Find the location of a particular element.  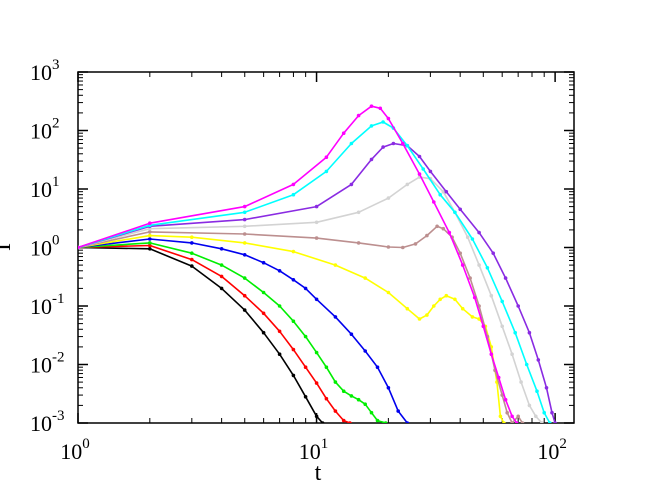

x-tick-label: 10² is located at coordinates (552, 450).